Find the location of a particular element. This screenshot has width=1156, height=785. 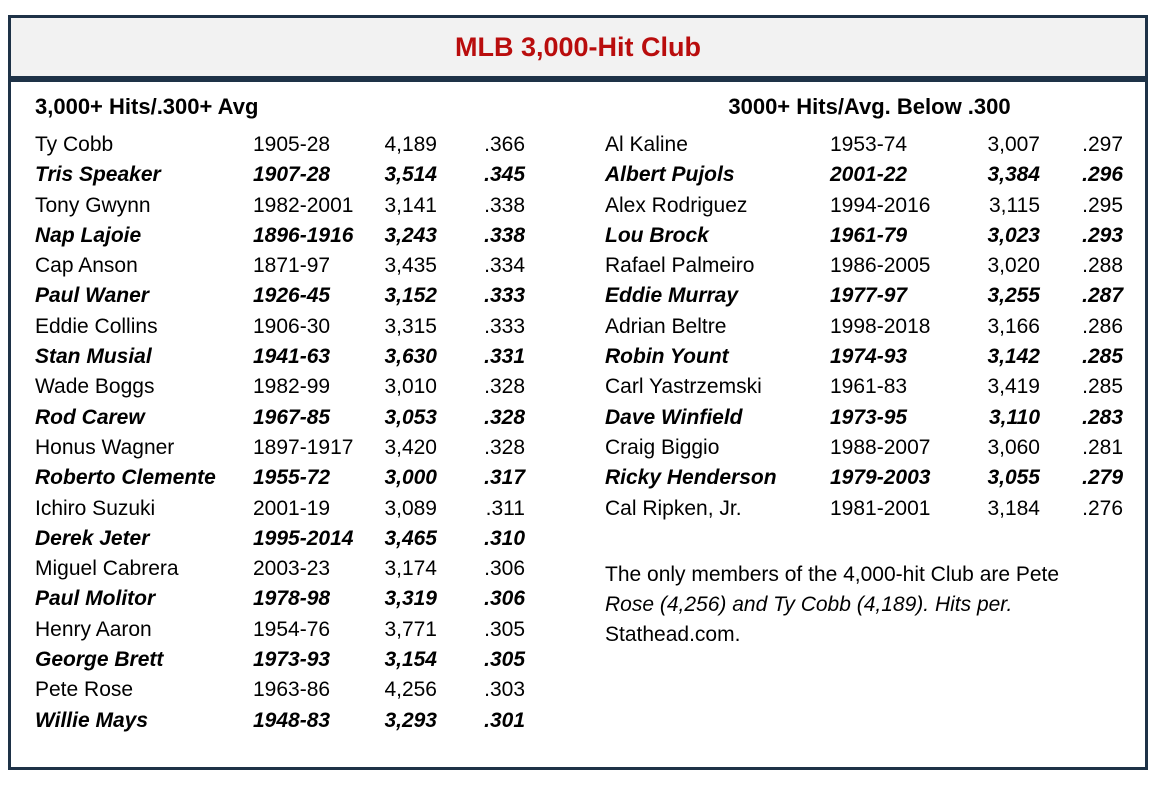

page-title: MLB 3,000-Hit Club is located at coordinates (578, 47).